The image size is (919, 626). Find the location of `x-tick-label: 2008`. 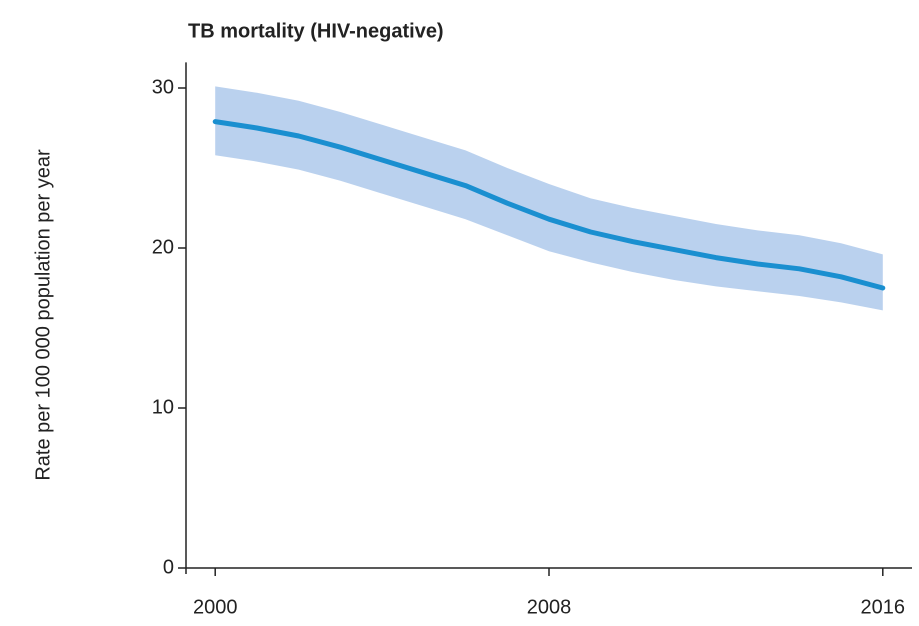

x-tick-label: 2008 is located at coordinates (549, 607).